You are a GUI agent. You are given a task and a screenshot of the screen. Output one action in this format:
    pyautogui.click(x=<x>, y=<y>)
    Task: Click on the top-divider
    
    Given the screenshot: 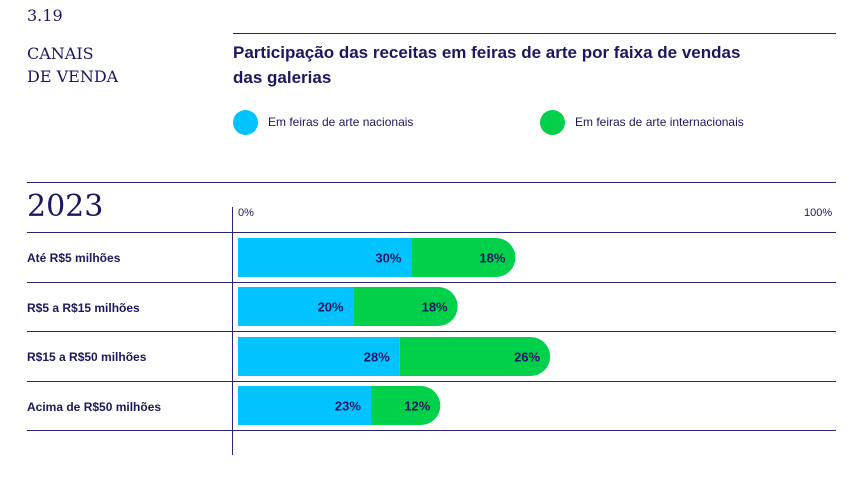 What is the action you would take?
    pyautogui.click(x=534, y=33)
    